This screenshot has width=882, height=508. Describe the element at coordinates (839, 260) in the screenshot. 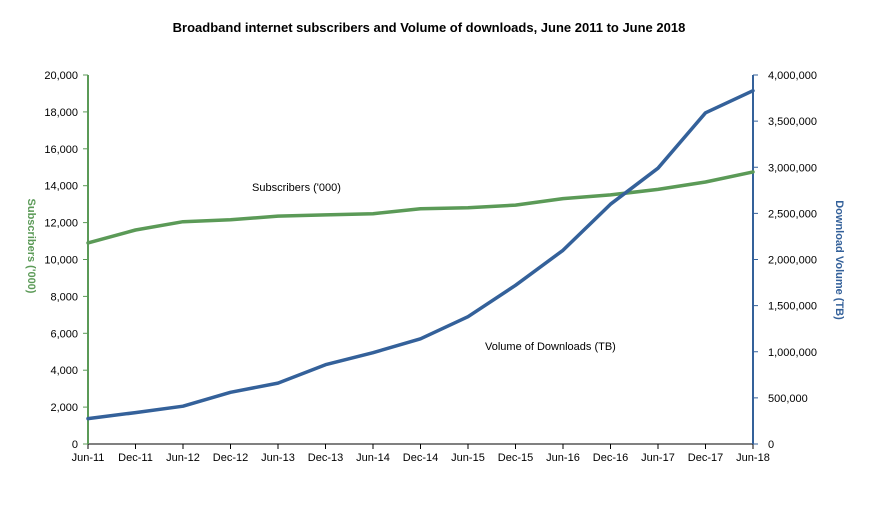

I see `right-axis-title: Download Volume (TB)` at that location.